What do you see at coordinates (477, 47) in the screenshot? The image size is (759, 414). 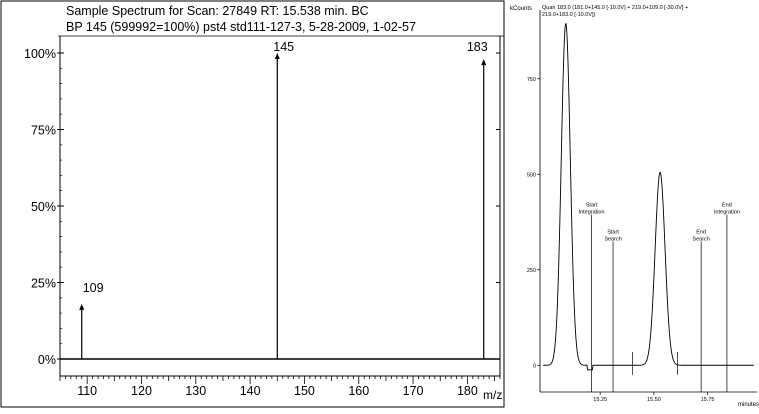 I see `spectrum-peak-label: 183` at bounding box center [477, 47].